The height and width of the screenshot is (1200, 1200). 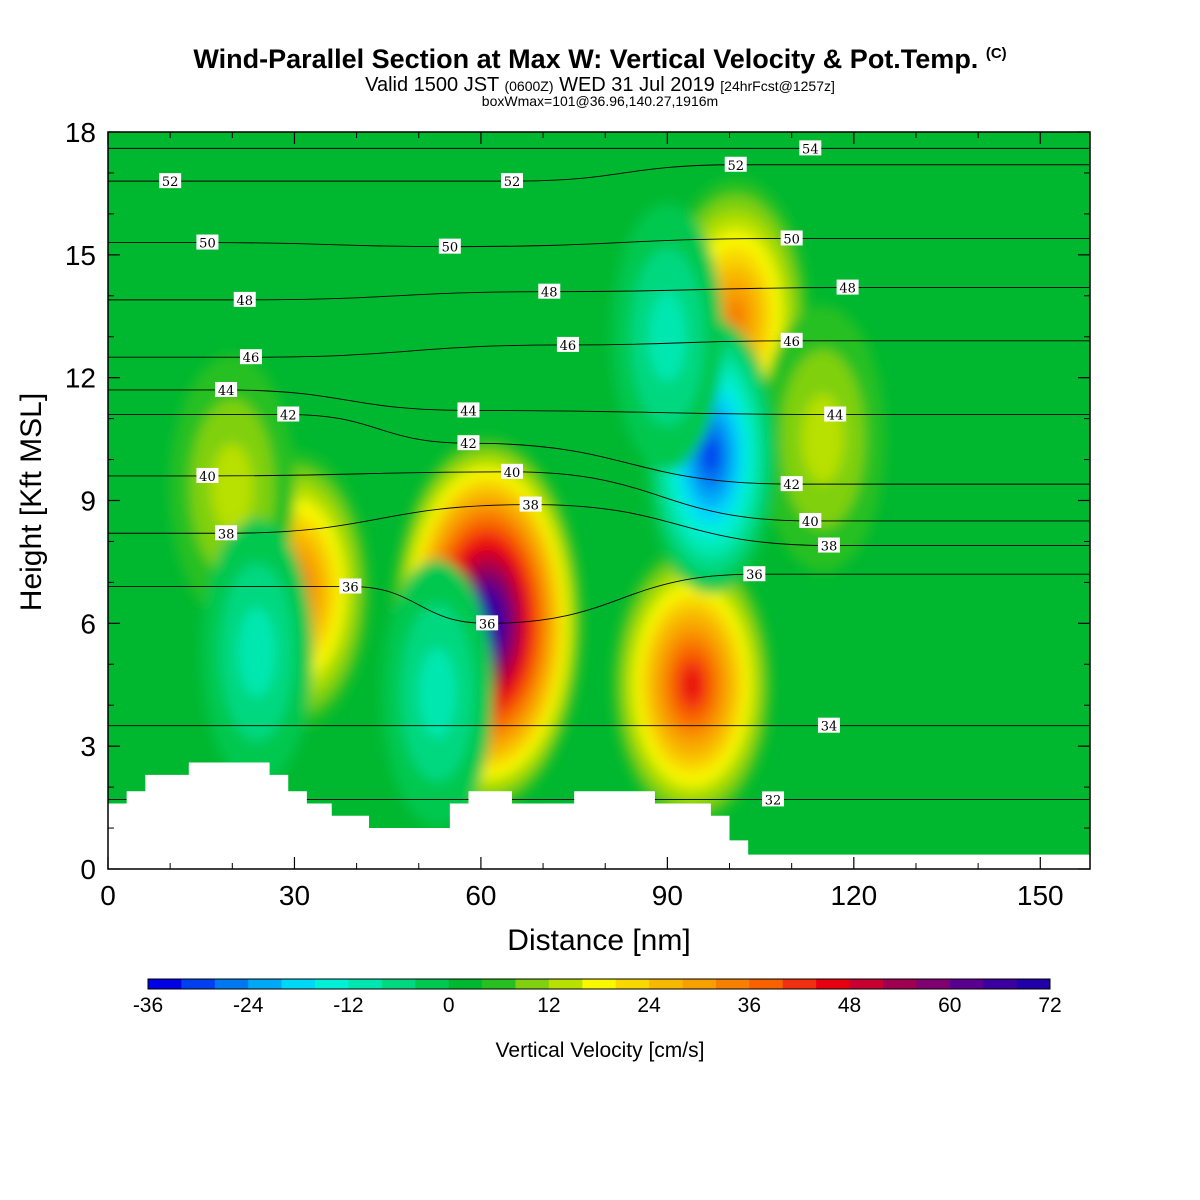 I want to click on contour-label: 54, so click(x=810, y=148).